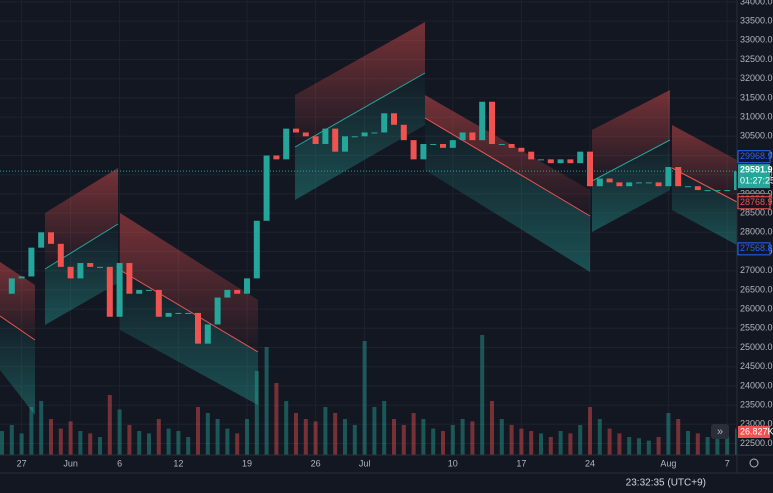 The image size is (773, 493). I want to click on y-tick-label: 26000.0, so click(756, 308).